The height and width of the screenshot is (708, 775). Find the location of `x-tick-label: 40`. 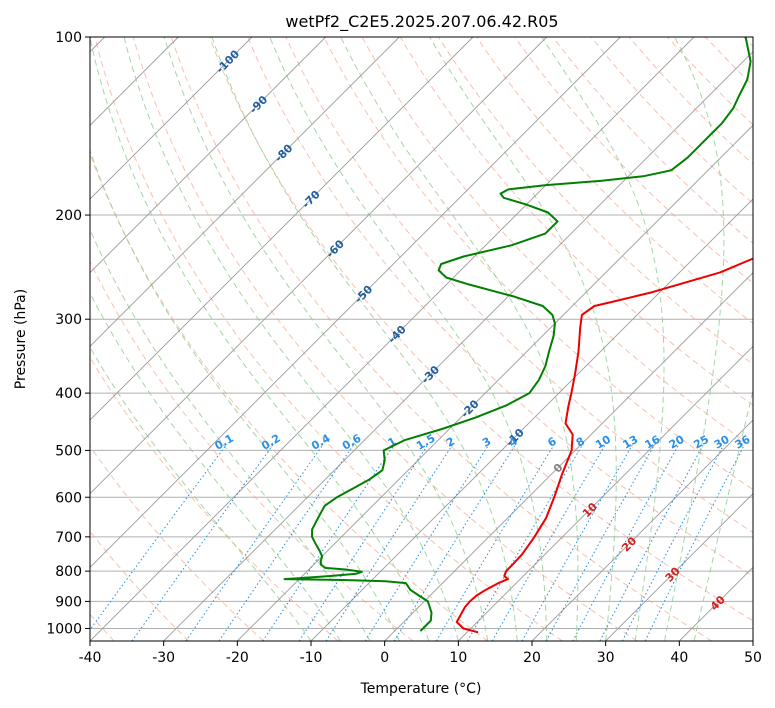

x-tick-label: 40 is located at coordinates (679, 658).